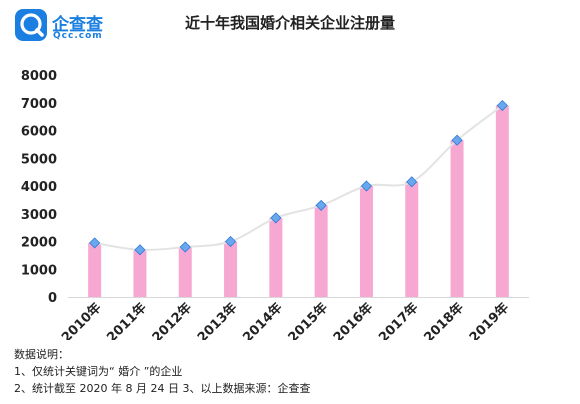  I want to click on logo-site: Qcc.com, so click(78, 36).